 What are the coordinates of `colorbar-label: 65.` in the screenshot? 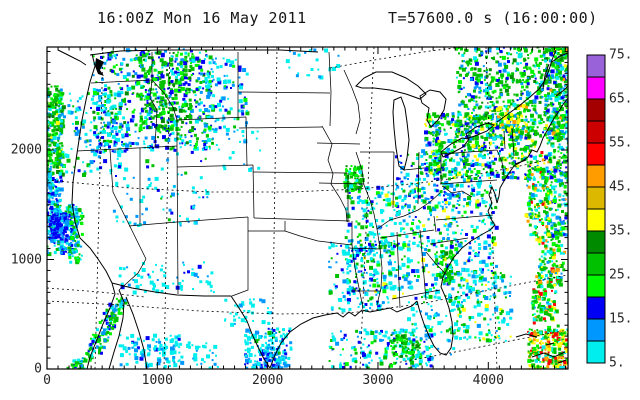 It's located at (621, 99).